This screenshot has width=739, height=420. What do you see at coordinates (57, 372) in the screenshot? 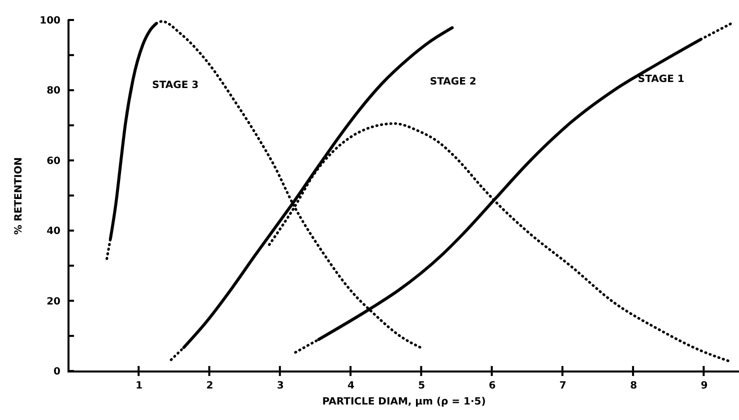
I see `y-tick-label: 0` at bounding box center [57, 372].